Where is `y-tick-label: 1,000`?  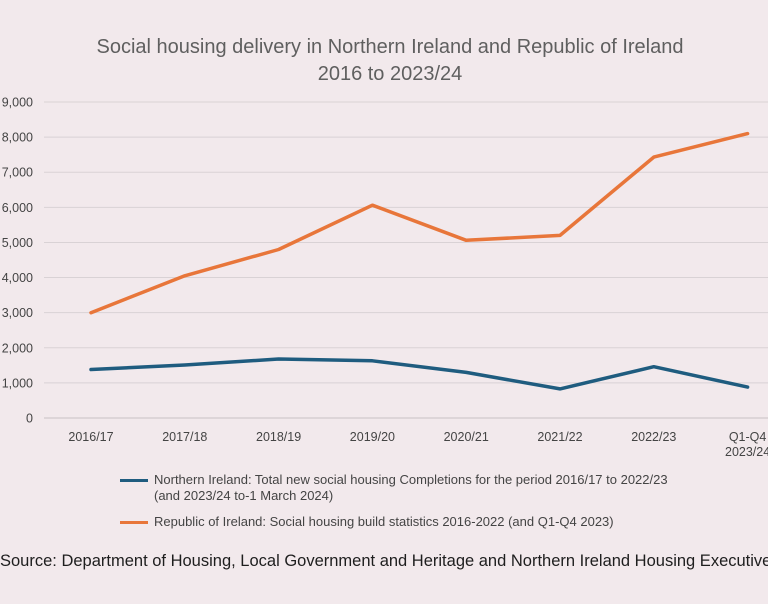 y-tick-label: 1,000 is located at coordinates (17, 383).